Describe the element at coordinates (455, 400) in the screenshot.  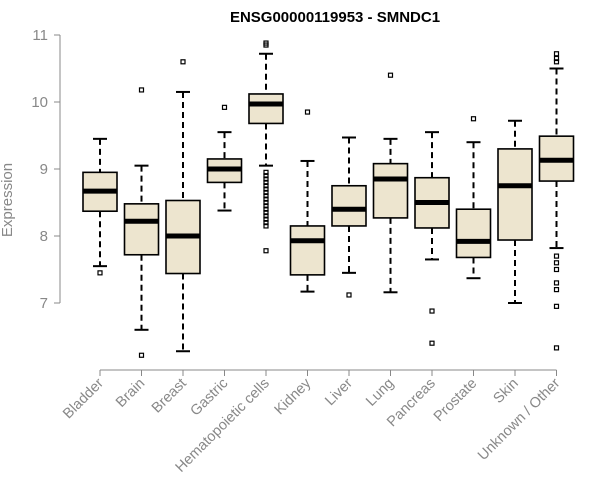
I see `x-tick-label: Prostate` at that location.